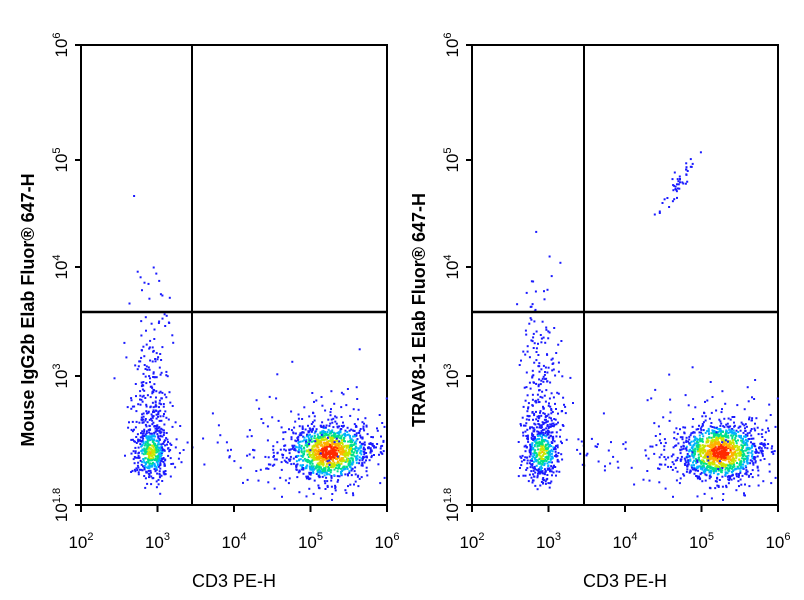  Describe the element at coordinates (624, 541) in the screenshot. I see `right-x-tick-label: 104` at that location.